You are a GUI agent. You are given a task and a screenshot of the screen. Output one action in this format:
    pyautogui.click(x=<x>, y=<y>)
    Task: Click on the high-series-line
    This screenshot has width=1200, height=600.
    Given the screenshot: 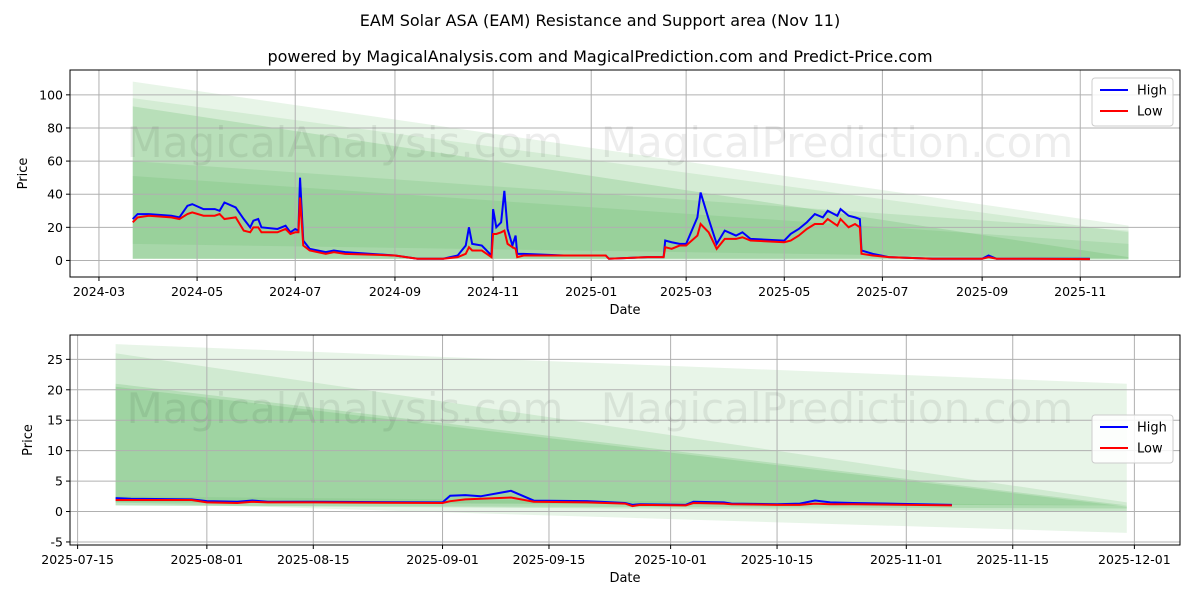 What is the action you would take?
    pyautogui.click(x=611, y=218)
    